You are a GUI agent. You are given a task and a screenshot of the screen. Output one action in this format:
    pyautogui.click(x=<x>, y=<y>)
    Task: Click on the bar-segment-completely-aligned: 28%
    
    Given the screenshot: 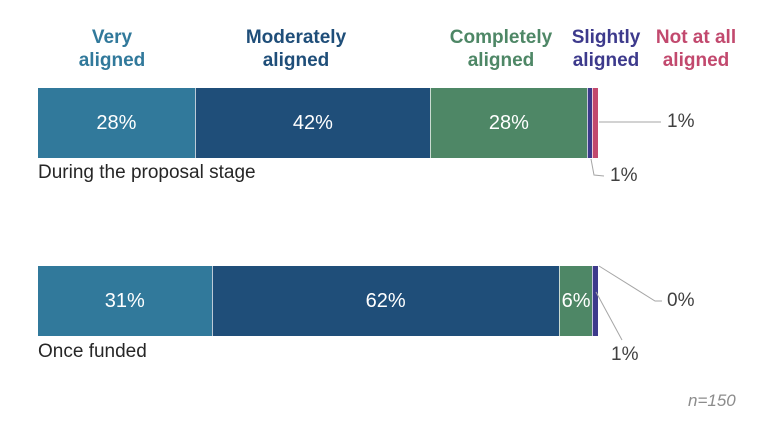 What is the action you would take?
    pyautogui.click(x=508, y=123)
    